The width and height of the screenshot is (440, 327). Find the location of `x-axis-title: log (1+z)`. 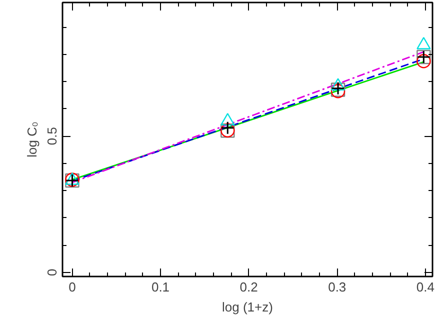

x-axis-title: log (1+z) is located at coordinates (247, 307).